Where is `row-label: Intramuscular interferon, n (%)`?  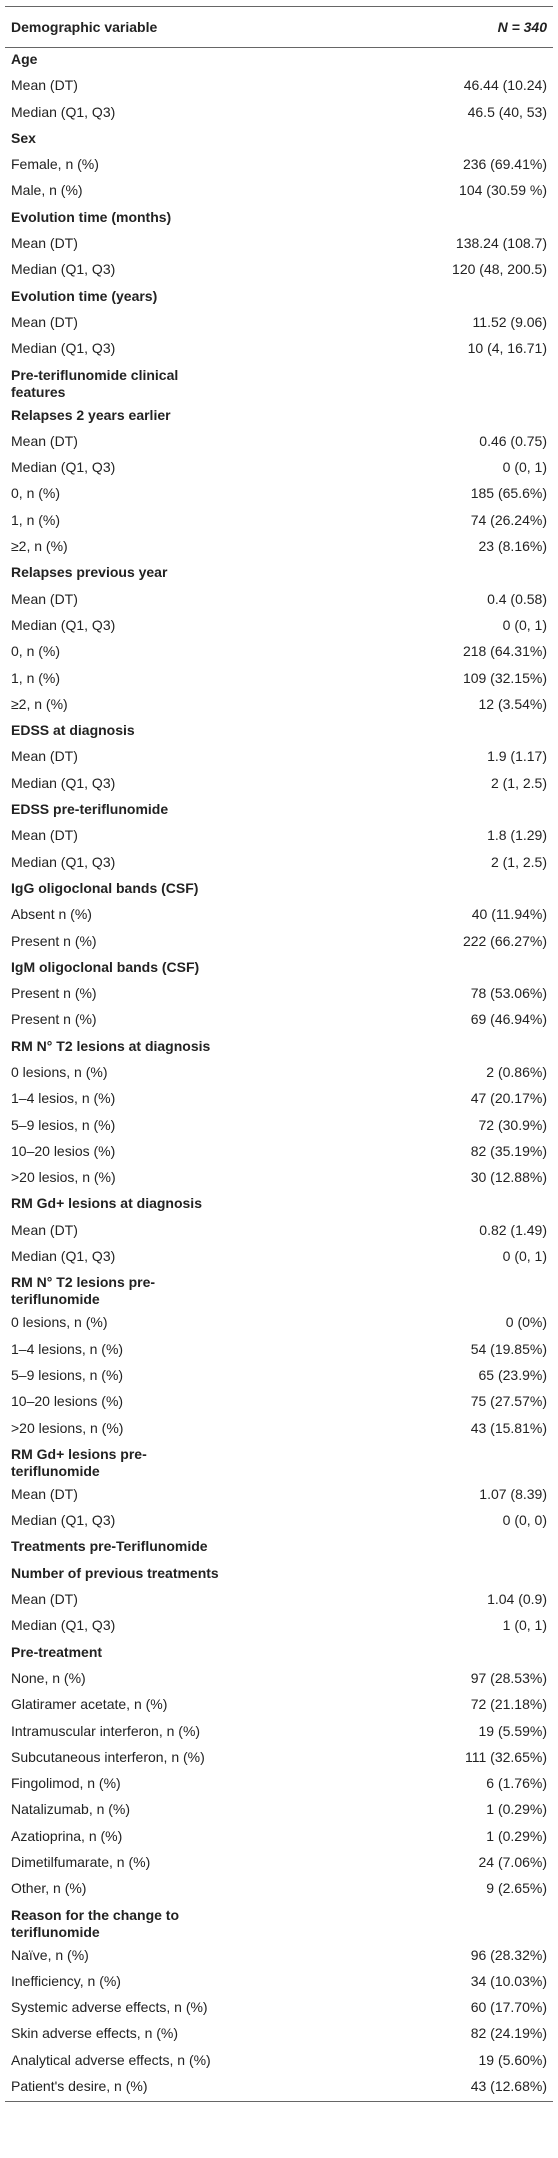 row-label: Intramuscular interferon, n (%) is located at coordinates (106, 1730).